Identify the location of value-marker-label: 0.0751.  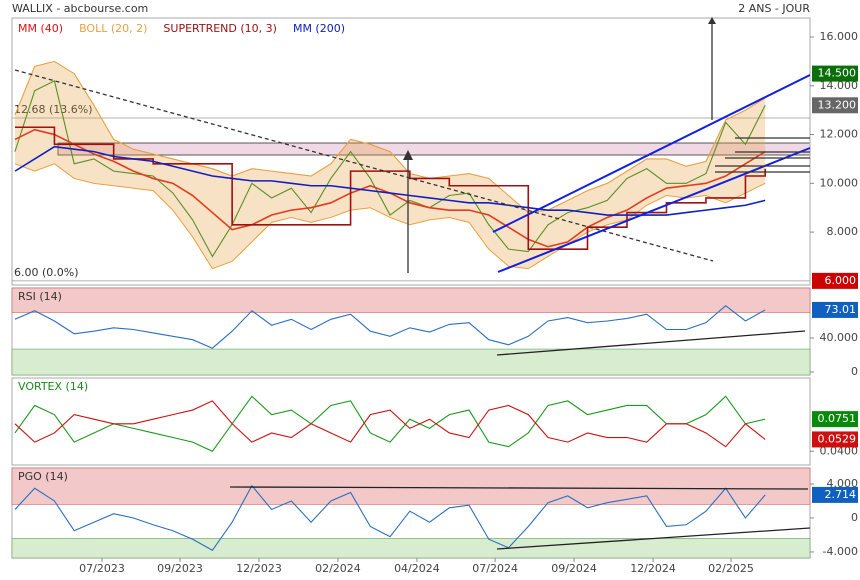
(837, 418).